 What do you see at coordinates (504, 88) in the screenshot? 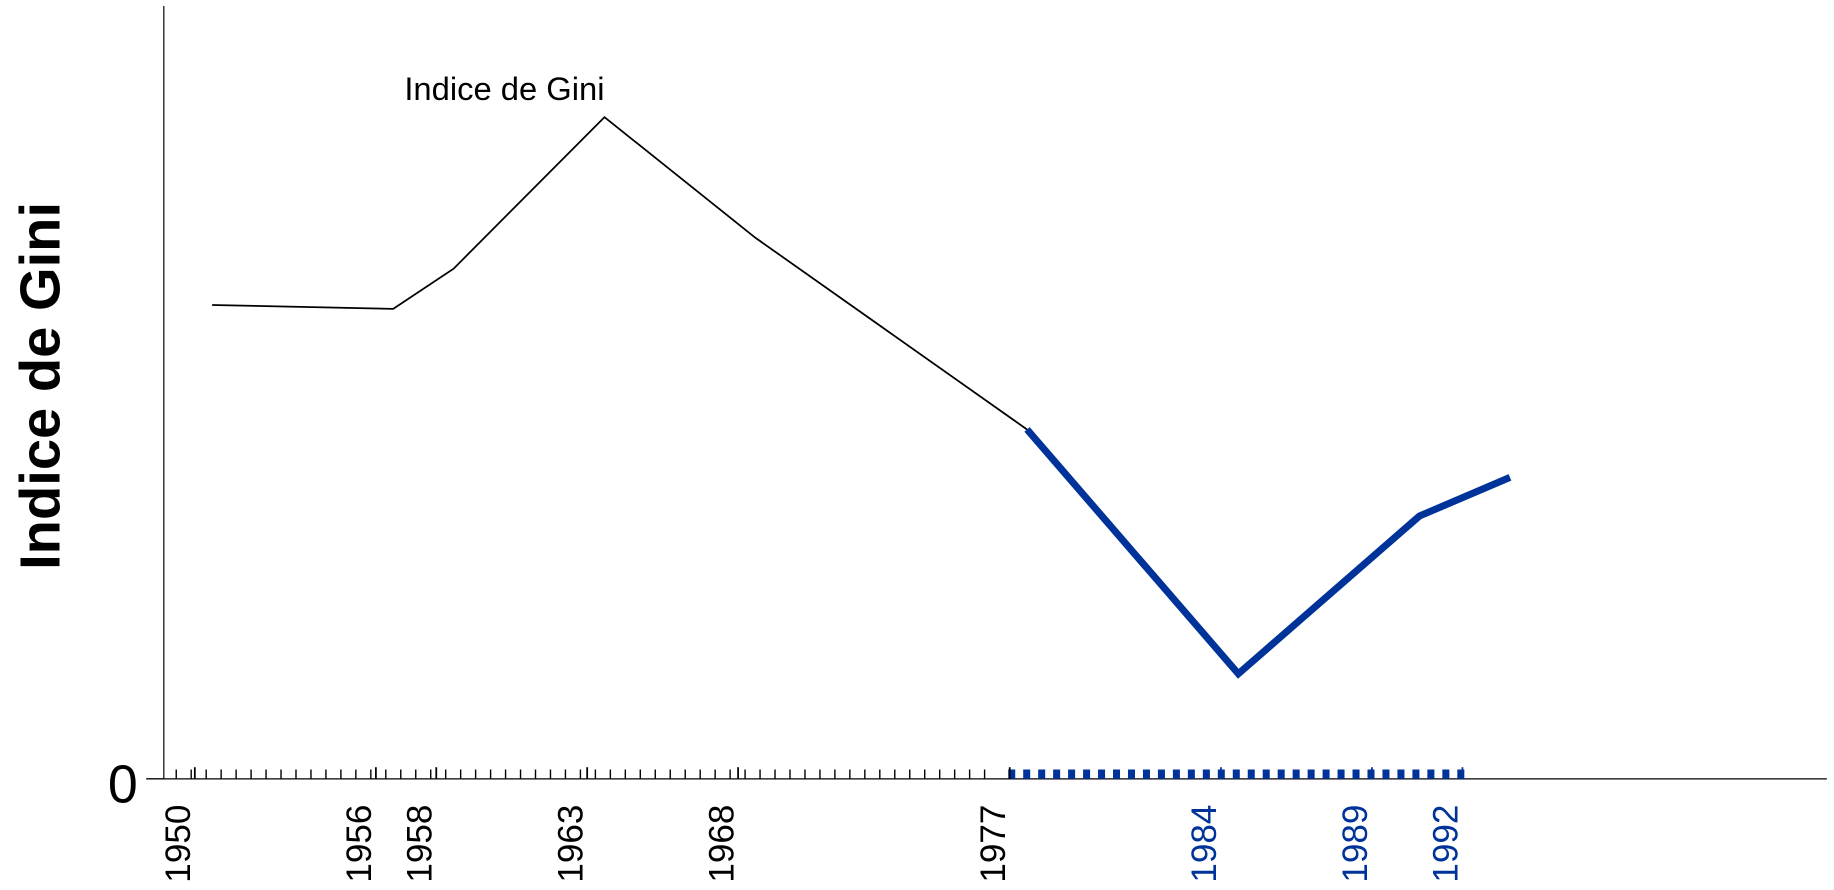
I see `series-label: Indice de Gini` at bounding box center [504, 88].